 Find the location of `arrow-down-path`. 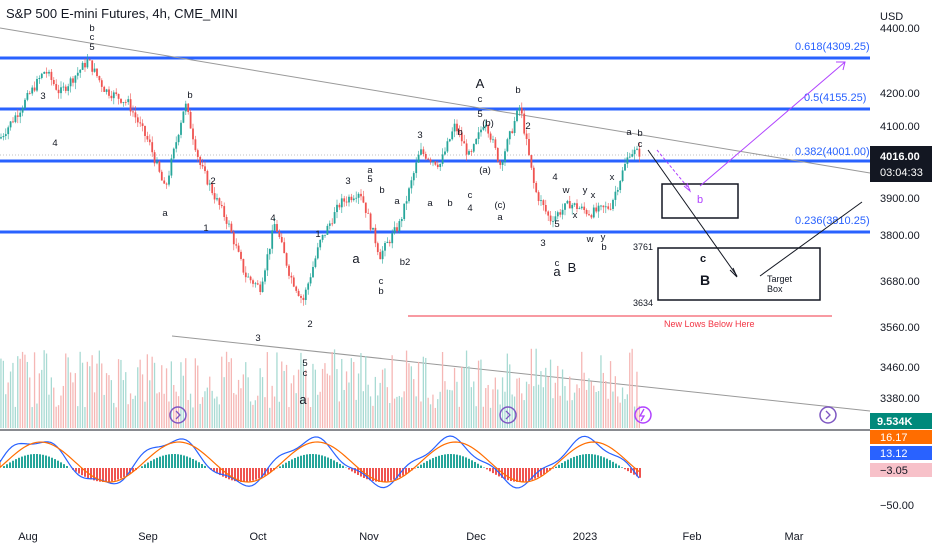

arrow-down-path is located at coordinates (692, 213).